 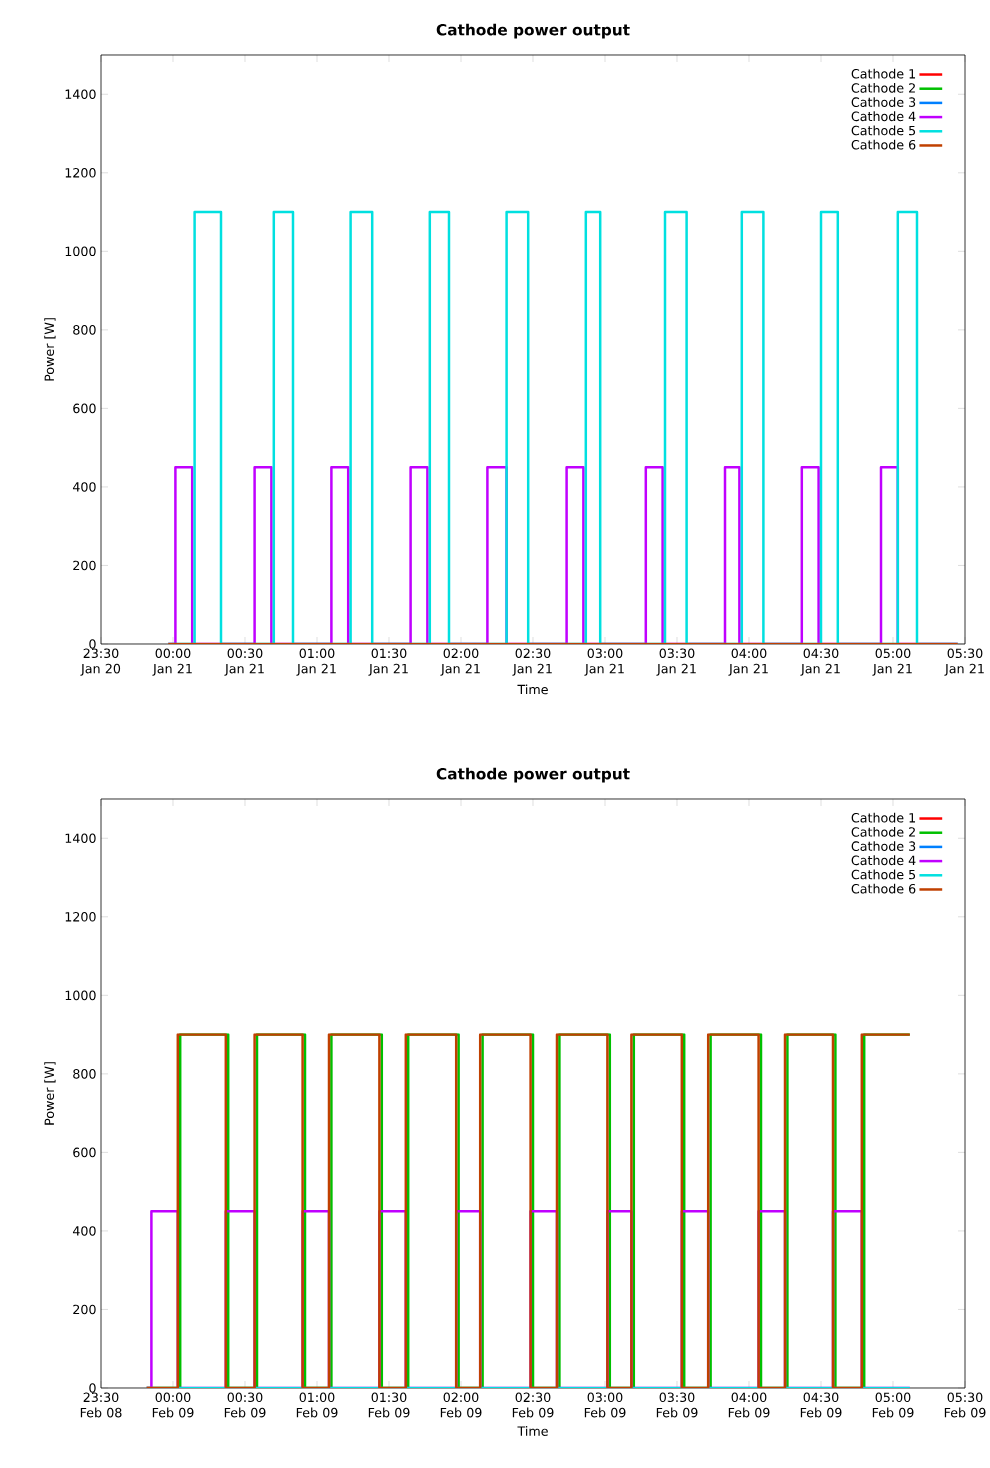 I want to click on x-tick-label: 00:00 Jan 21, so click(x=172, y=662).